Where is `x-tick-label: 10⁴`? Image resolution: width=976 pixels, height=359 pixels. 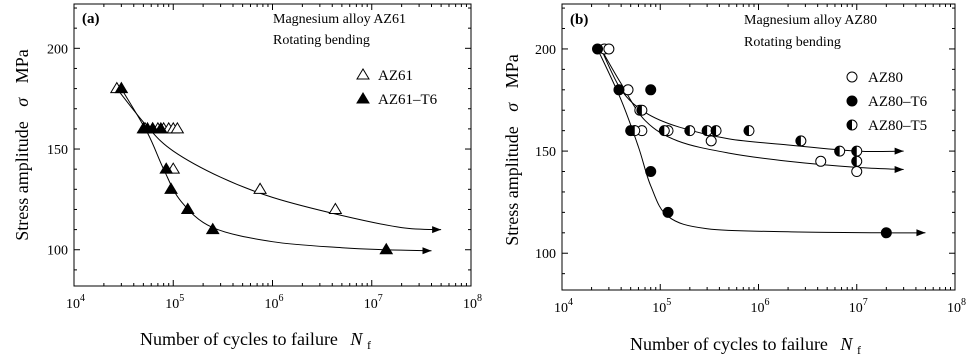 x-tick-label: 10⁴ is located at coordinates (75, 302).